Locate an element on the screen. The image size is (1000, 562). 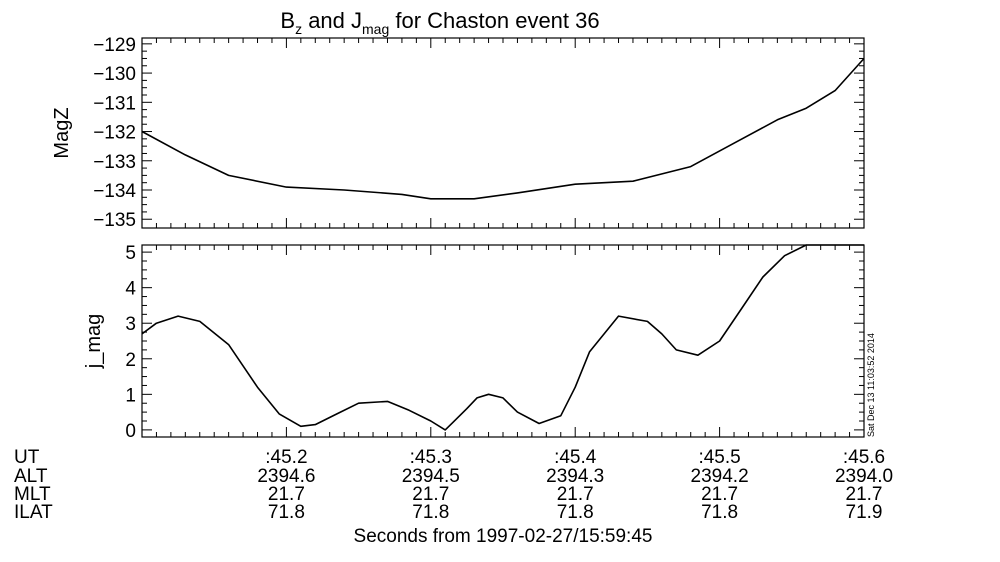
info-row-value: 2394.6 is located at coordinates (286, 476).